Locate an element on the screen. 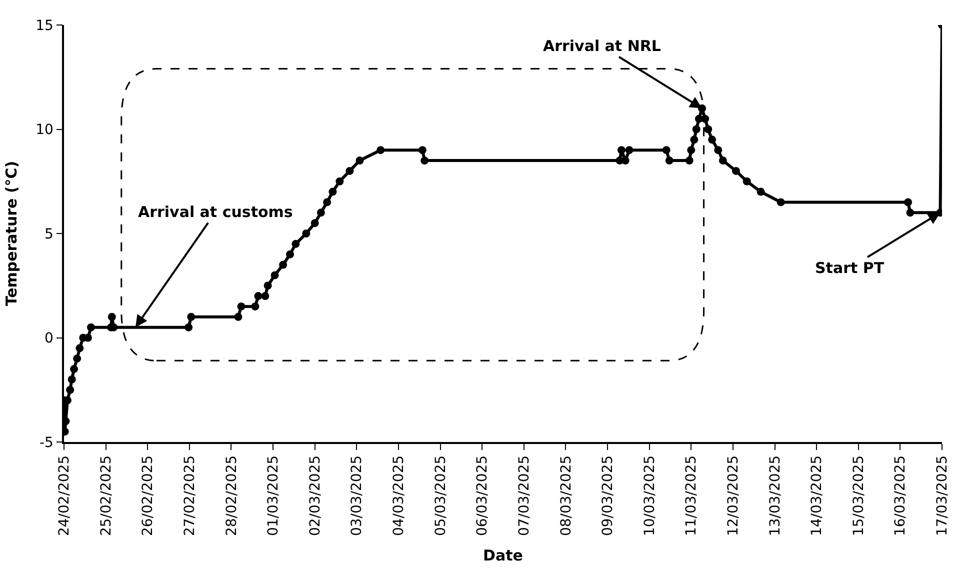 The height and width of the screenshot is (572, 961). x-tick-label: 08/03/2025 is located at coordinates (566, 495).